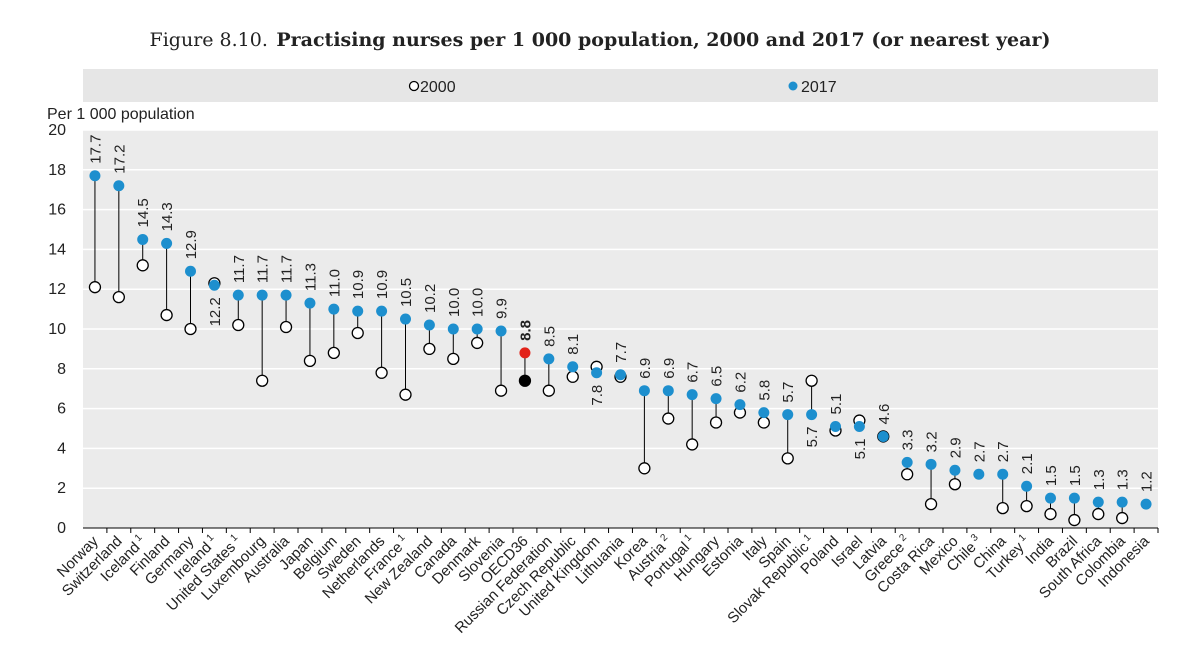 The height and width of the screenshot is (663, 1185). I want to click on point-2017-czech-republic, so click(573, 367).